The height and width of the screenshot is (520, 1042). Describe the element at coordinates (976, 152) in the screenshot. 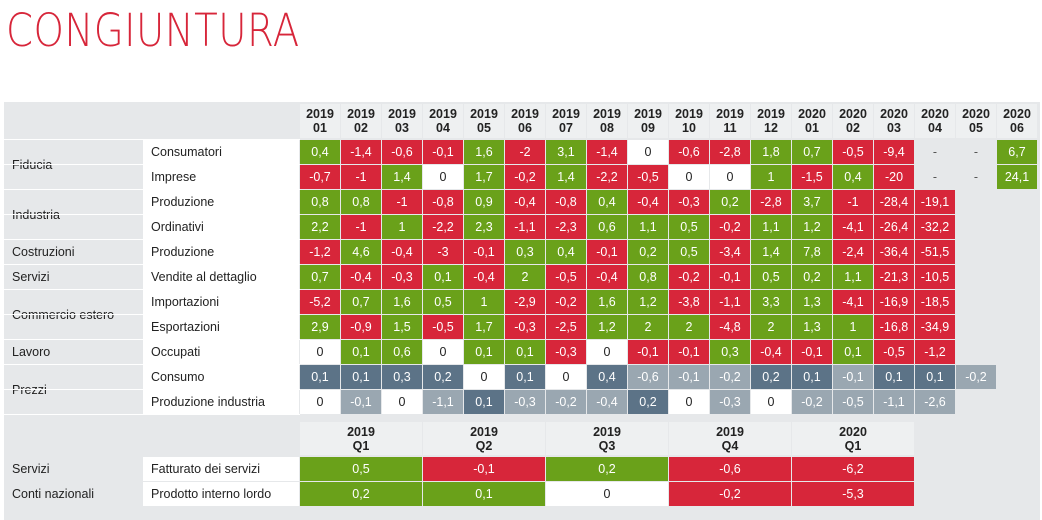

I see `data-cell: -` at that location.